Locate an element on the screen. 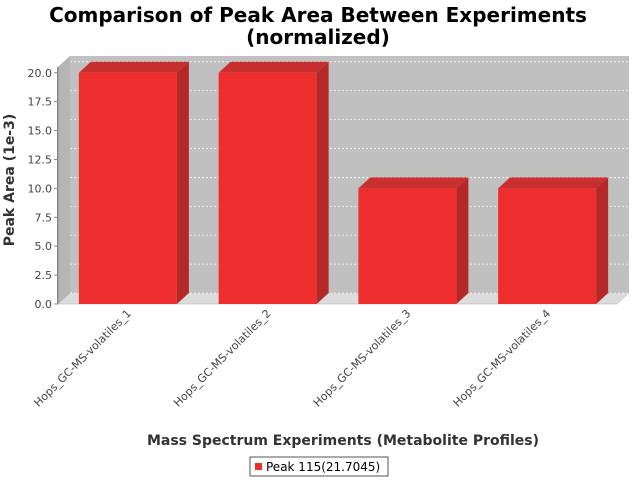 The image size is (640, 480). y-tick-label: 17.5 is located at coordinates (40, 102).